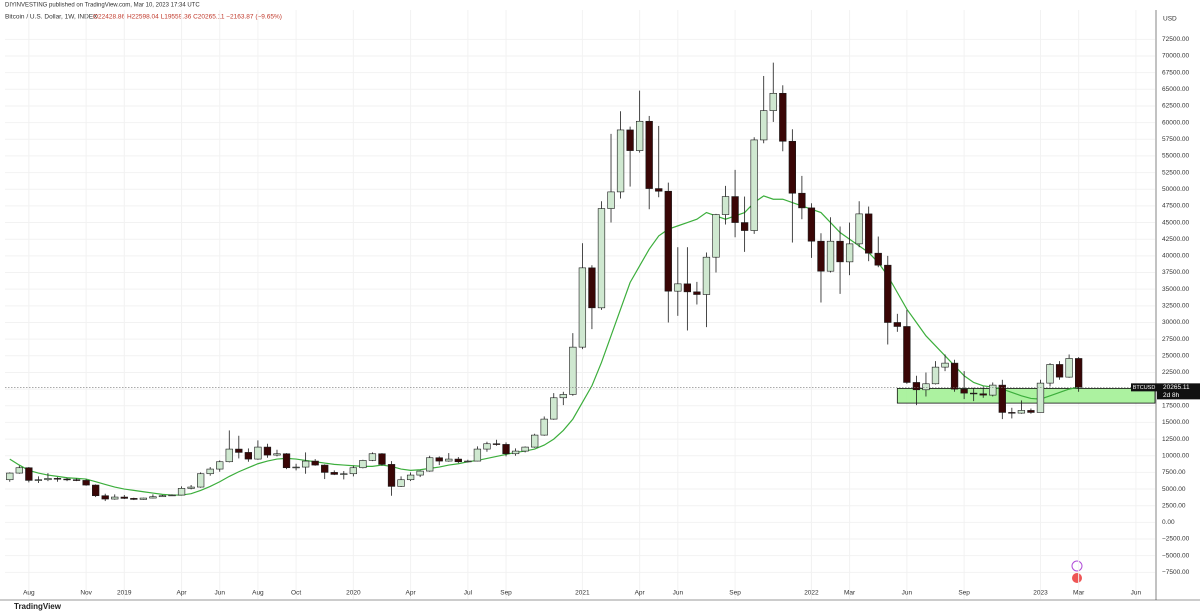 The image size is (1200, 615). Describe the element at coordinates (1175, 339) in the screenshot. I see `y-tick-label: 27500.00` at that location.